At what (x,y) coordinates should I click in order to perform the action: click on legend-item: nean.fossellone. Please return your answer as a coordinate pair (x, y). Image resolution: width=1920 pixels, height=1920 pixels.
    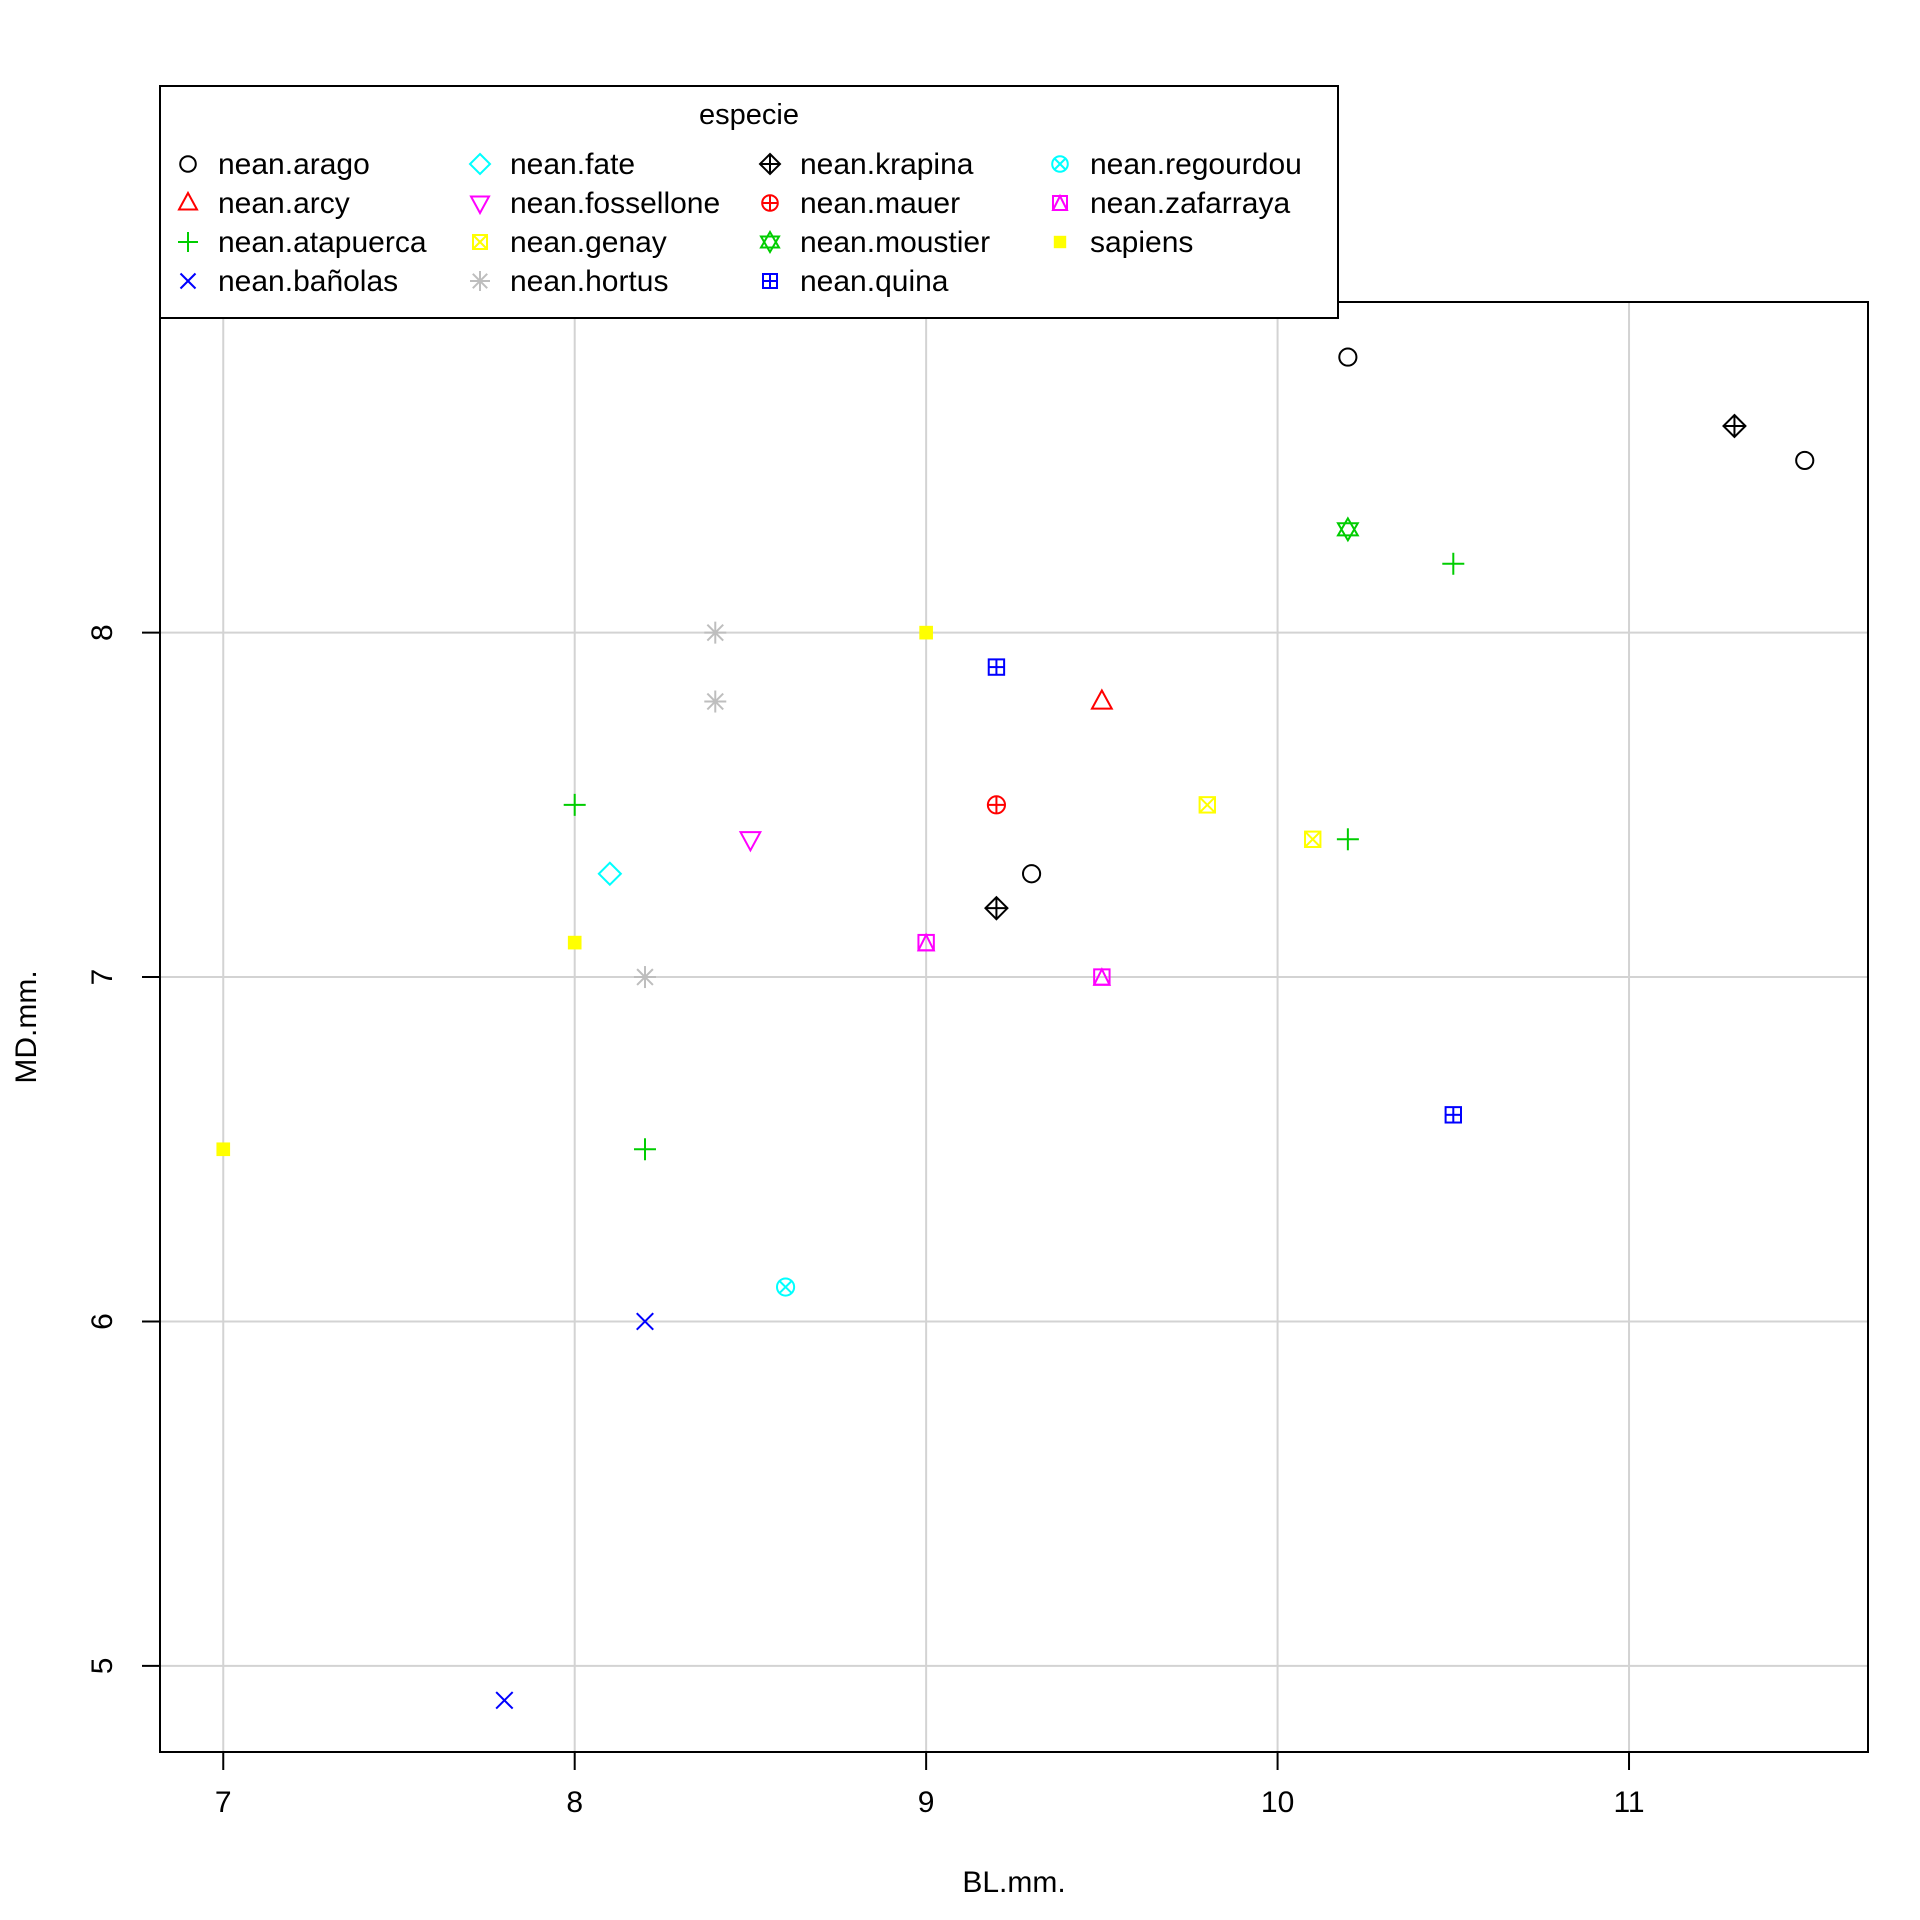
    Looking at the image, I should click on (594, 203).